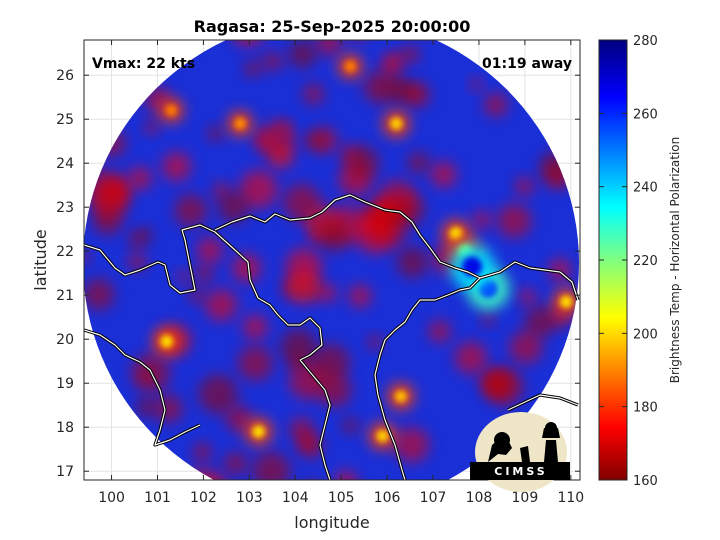 The width and height of the screenshot is (720, 540). What do you see at coordinates (570, 498) in the screenshot?
I see `x-tick-label: 110` at bounding box center [570, 498].